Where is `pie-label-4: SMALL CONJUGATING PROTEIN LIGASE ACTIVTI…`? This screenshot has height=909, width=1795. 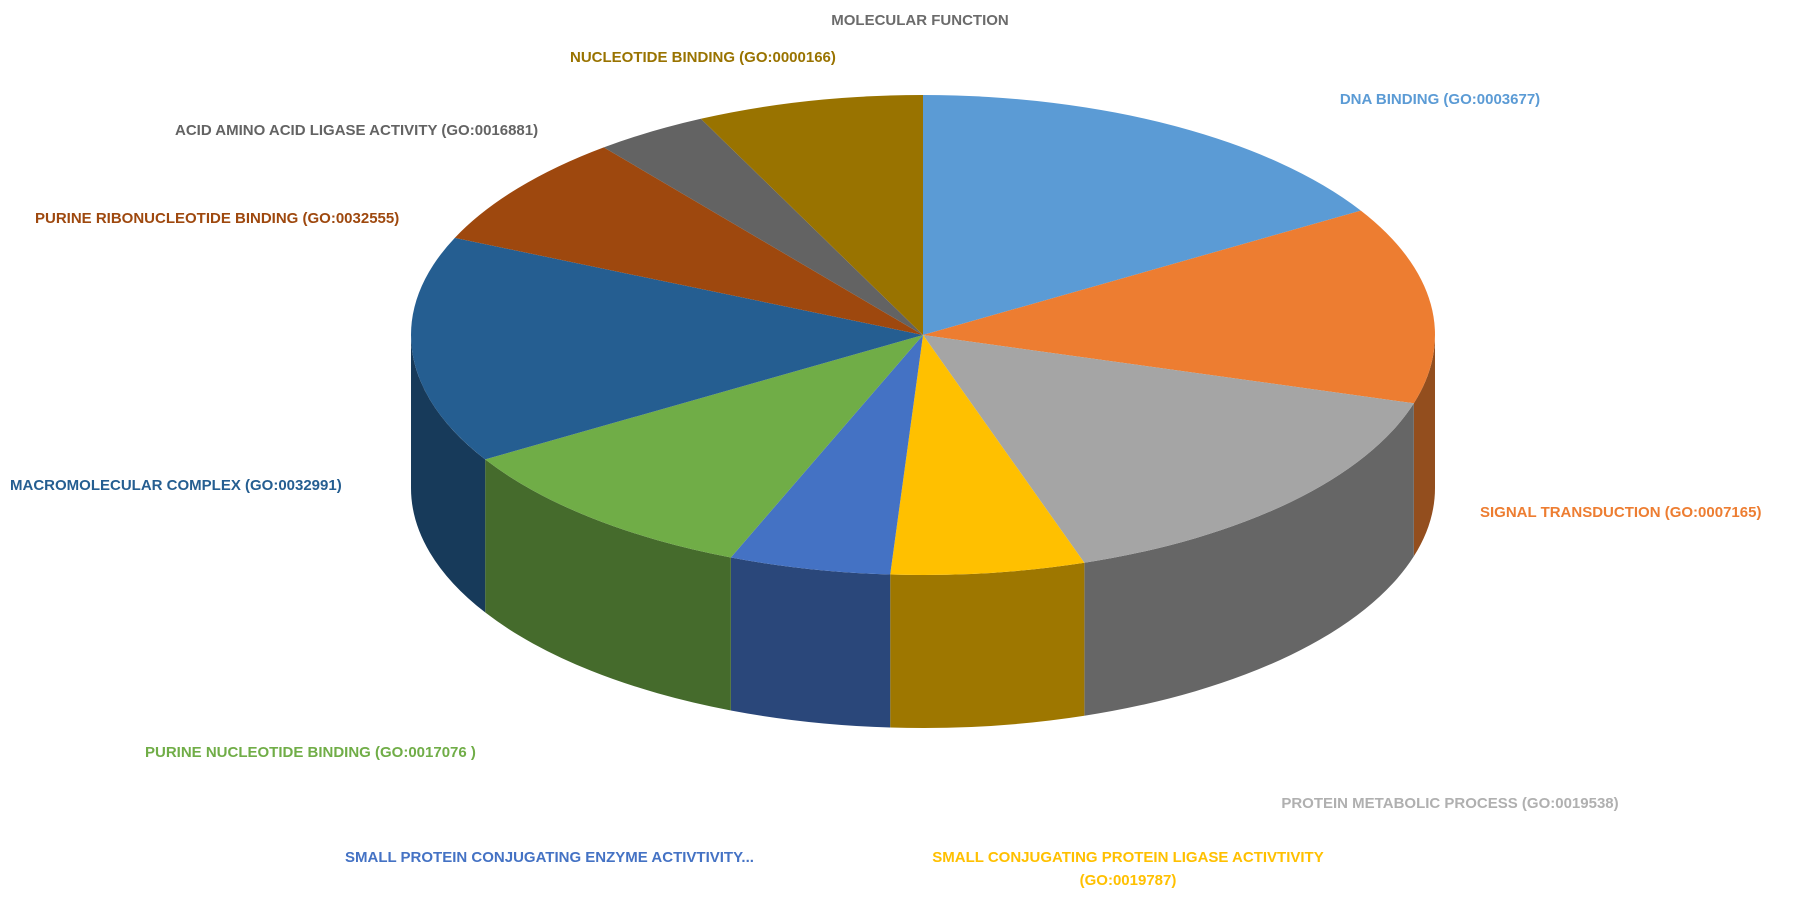
pie-label-4: SMALL CONJUGATING PROTEIN LIGASE ACTIVTI… is located at coordinates (1127, 857).